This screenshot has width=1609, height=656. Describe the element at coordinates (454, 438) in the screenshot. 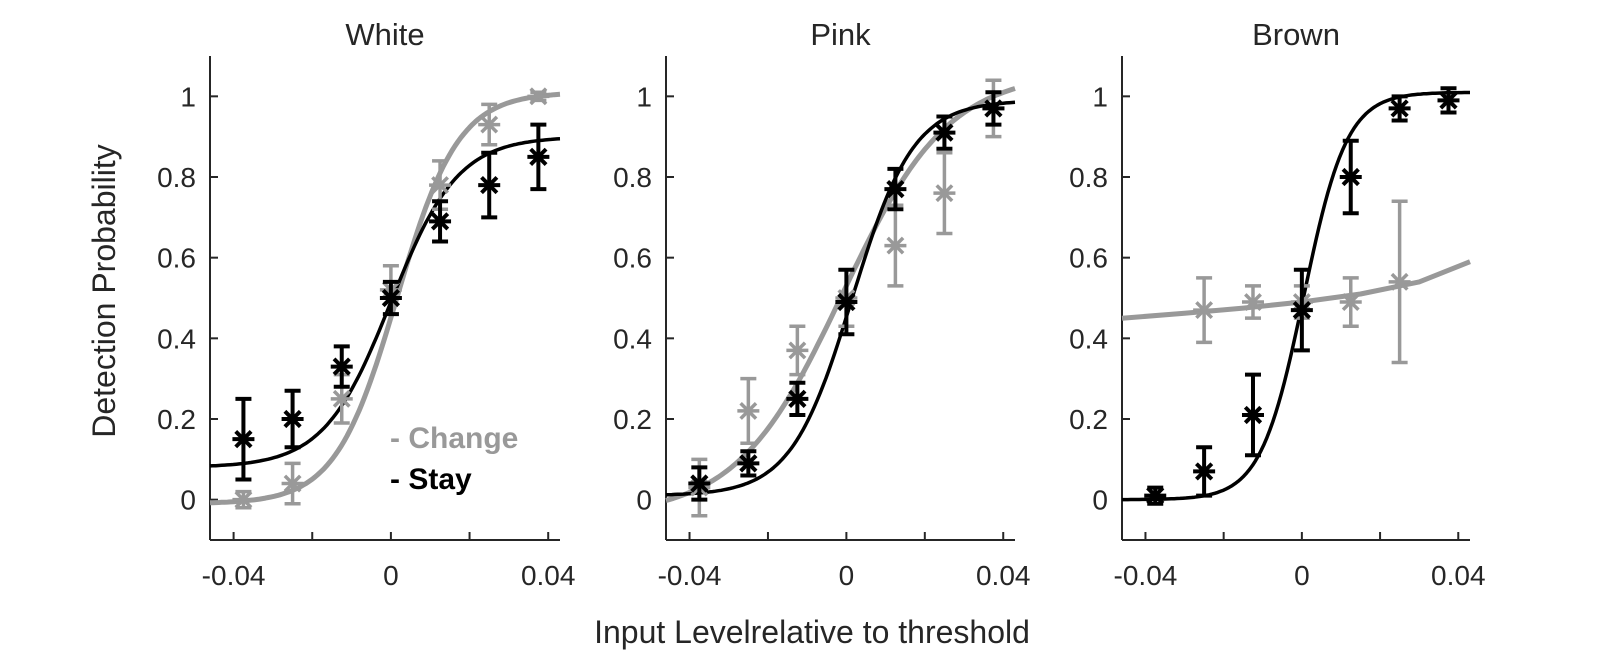

I see `legend-change: - Change` at that location.